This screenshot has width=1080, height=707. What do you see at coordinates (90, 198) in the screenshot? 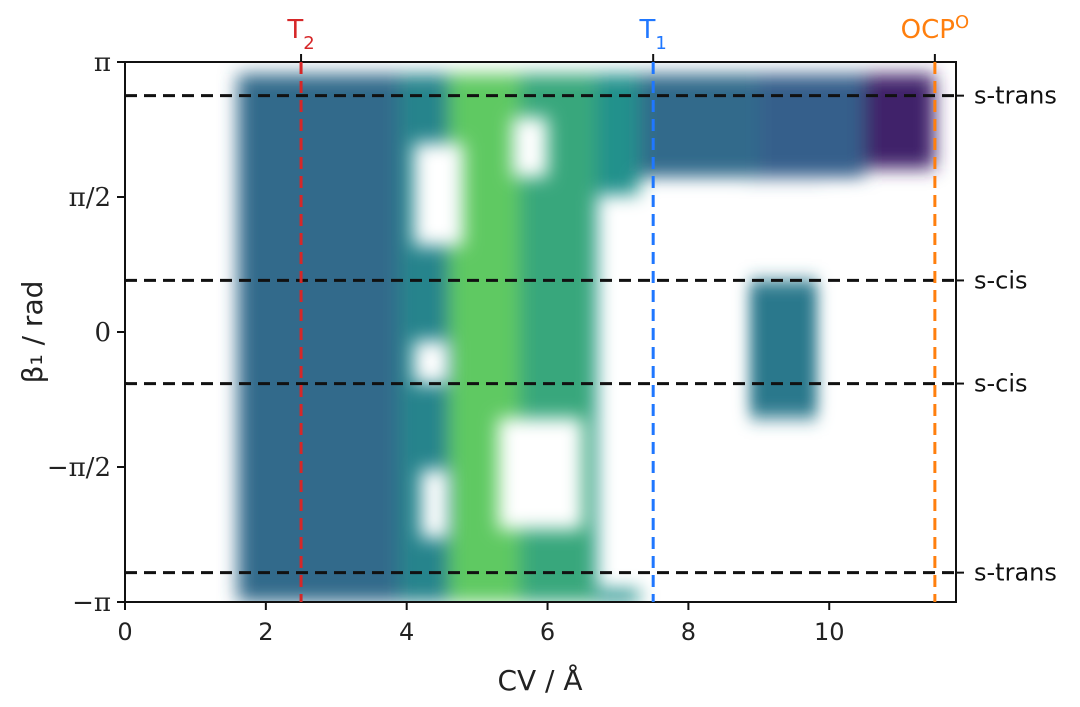
I see `y-tick-label: π/2` at bounding box center [90, 198].